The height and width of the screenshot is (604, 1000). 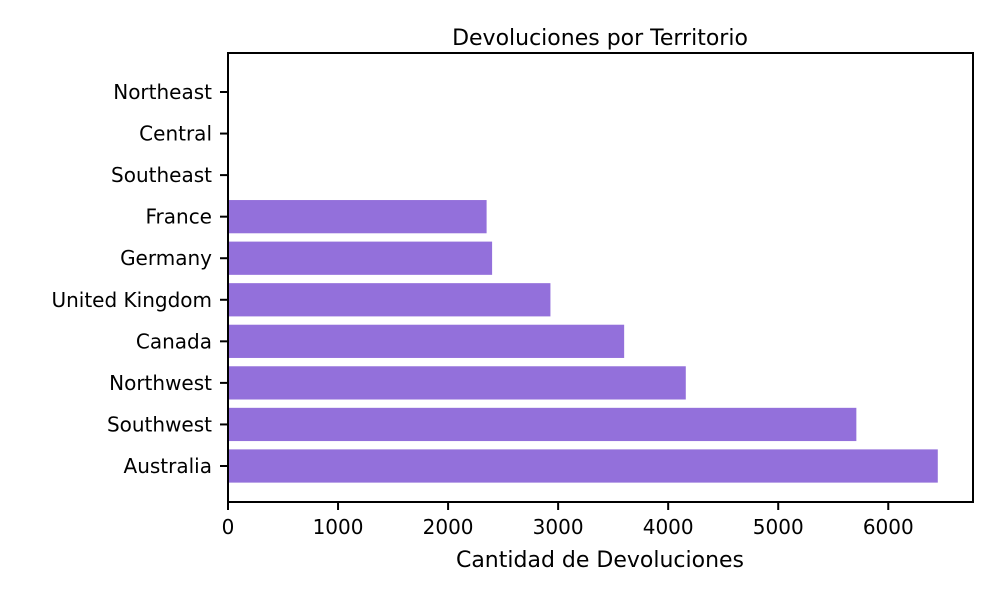 What do you see at coordinates (448, 527) in the screenshot?
I see `x-tick-label: 2000` at bounding box center [448, 527].